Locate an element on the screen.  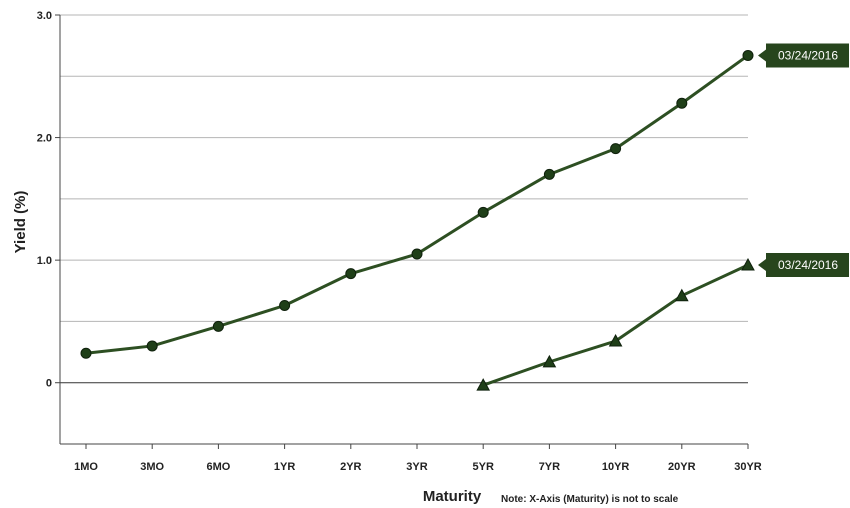
y-axis-title: Yield (%) is located at coordinates (20, 222).